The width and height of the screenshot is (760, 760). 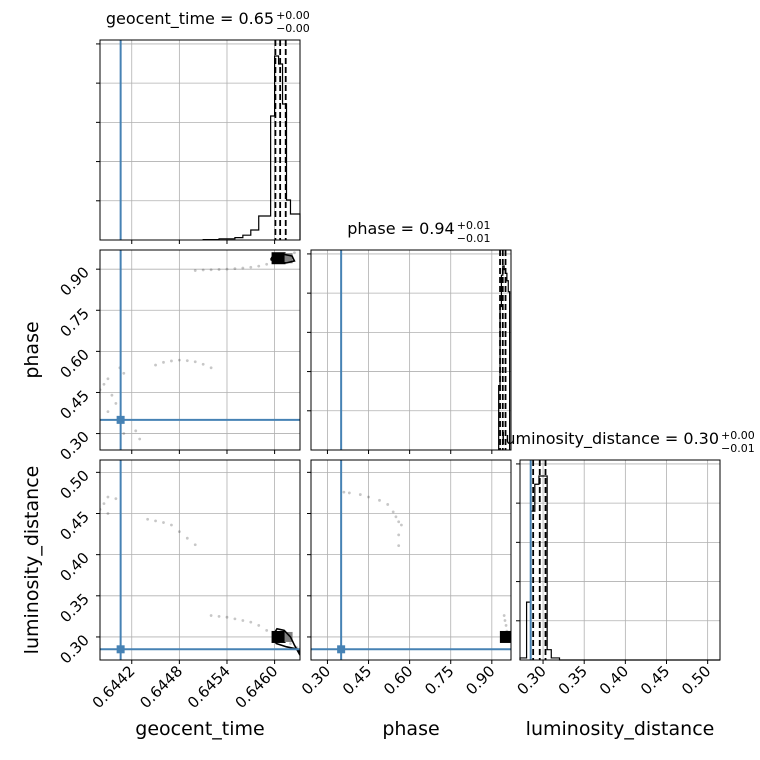 I want to click on histogram-panel-geocent_time, so click(x=198, y=141).